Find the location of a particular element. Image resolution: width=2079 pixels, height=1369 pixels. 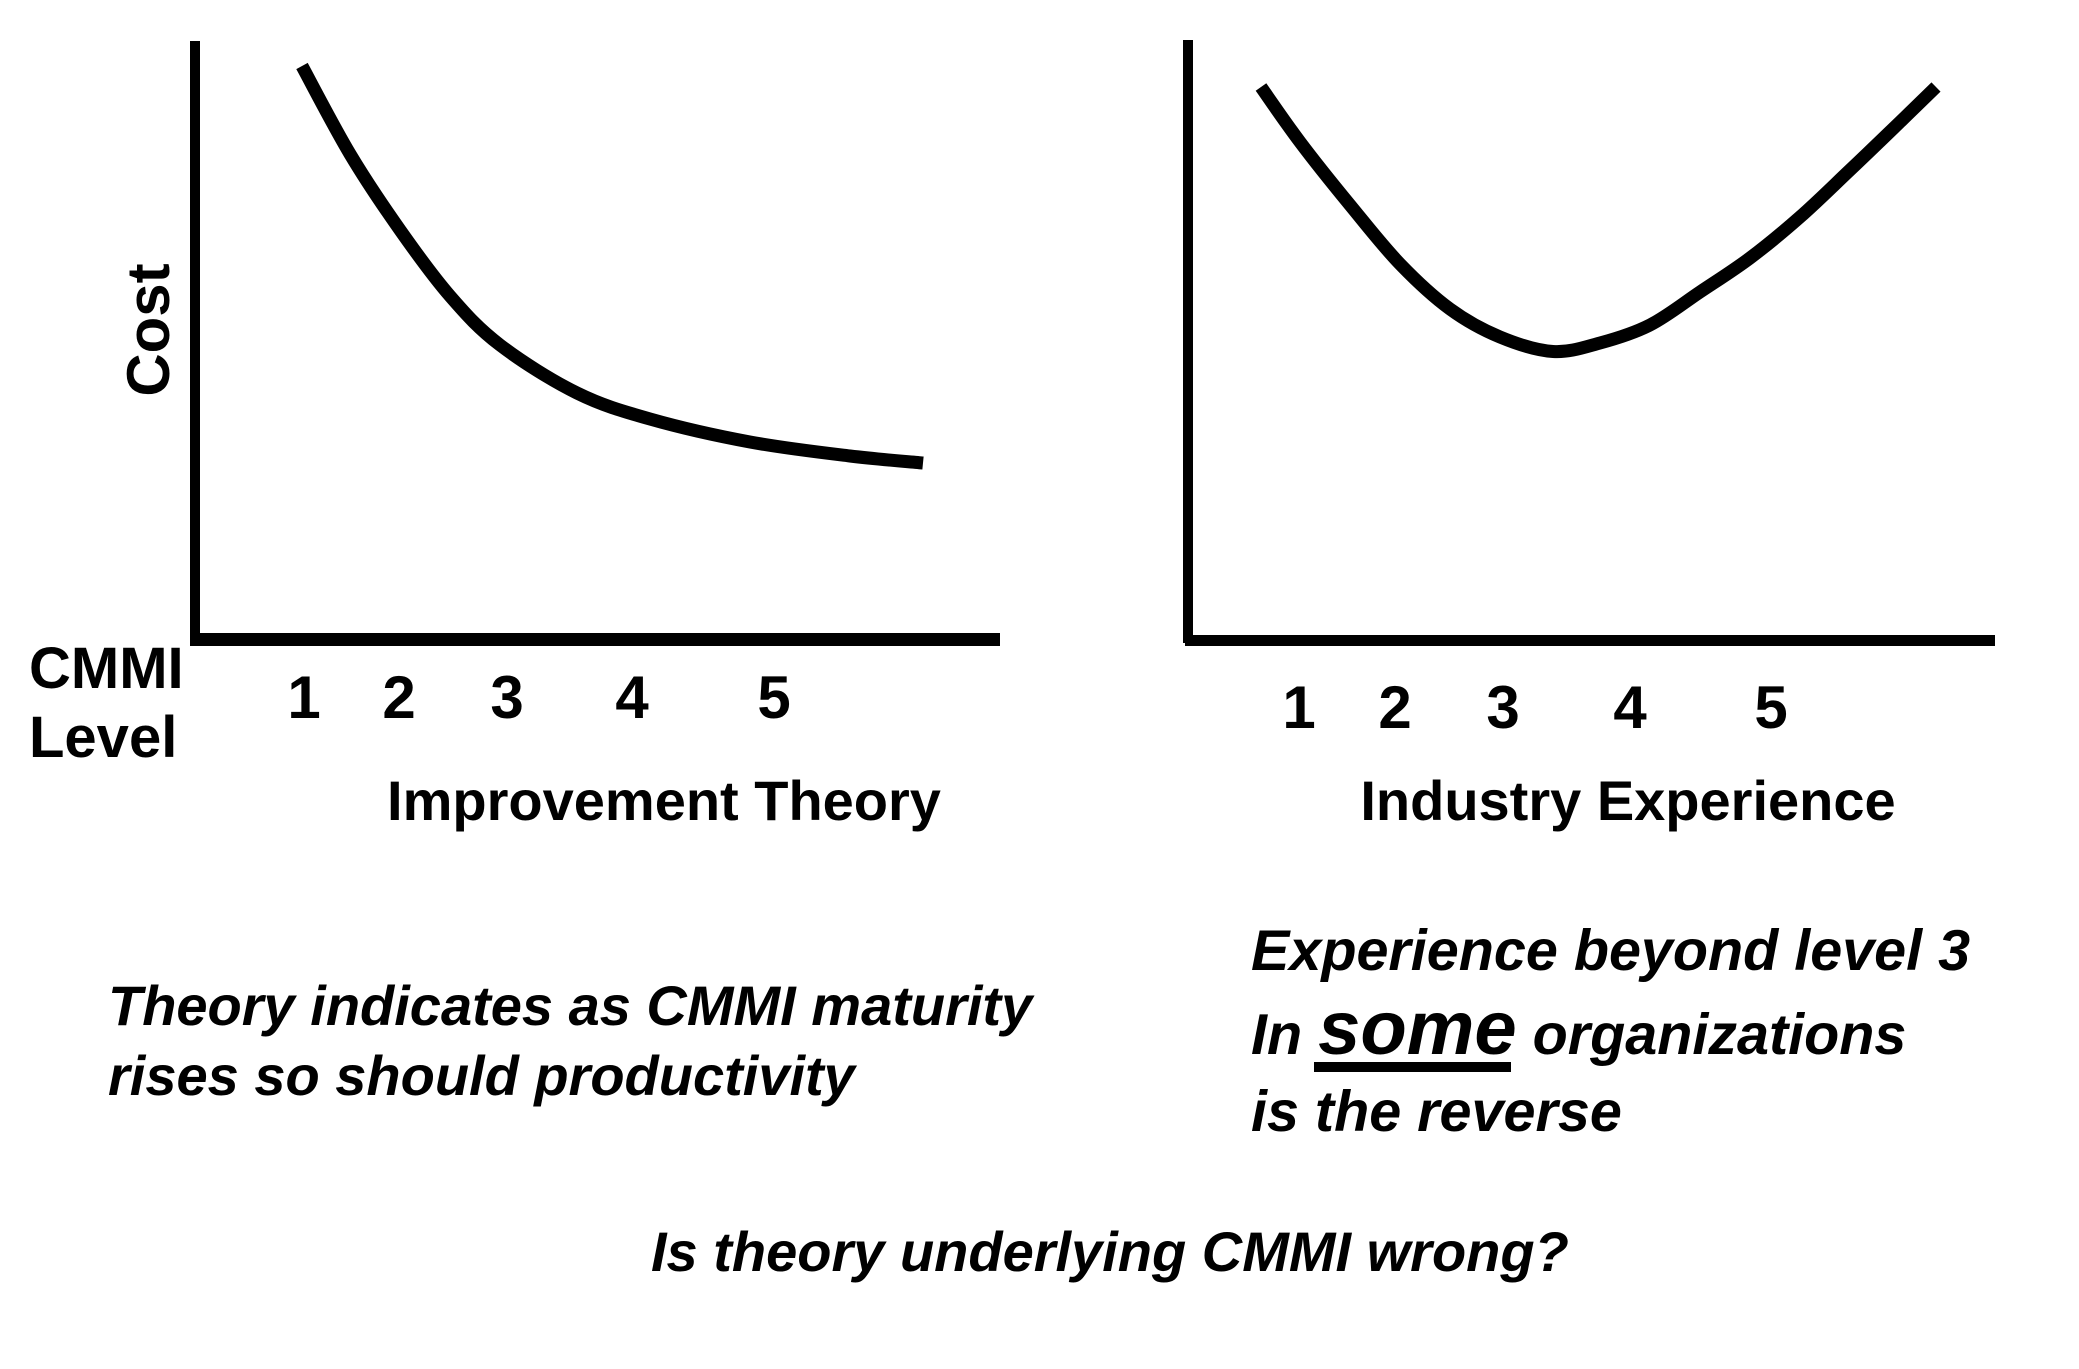

svg-text: rises so should productivity is located at coordinates (483, 1075).